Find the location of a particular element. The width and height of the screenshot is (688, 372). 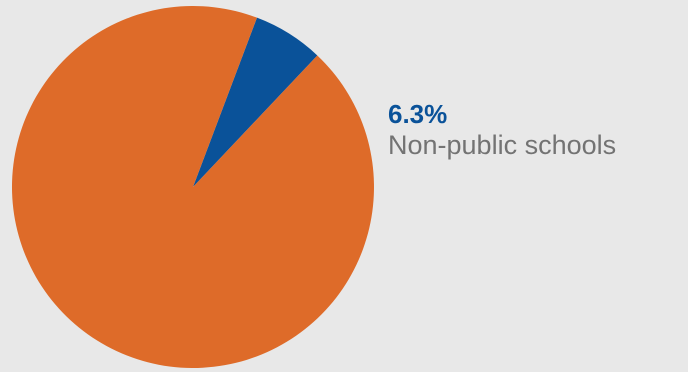

pie-slice-non-public-schools is located at coordinates (255, 102).